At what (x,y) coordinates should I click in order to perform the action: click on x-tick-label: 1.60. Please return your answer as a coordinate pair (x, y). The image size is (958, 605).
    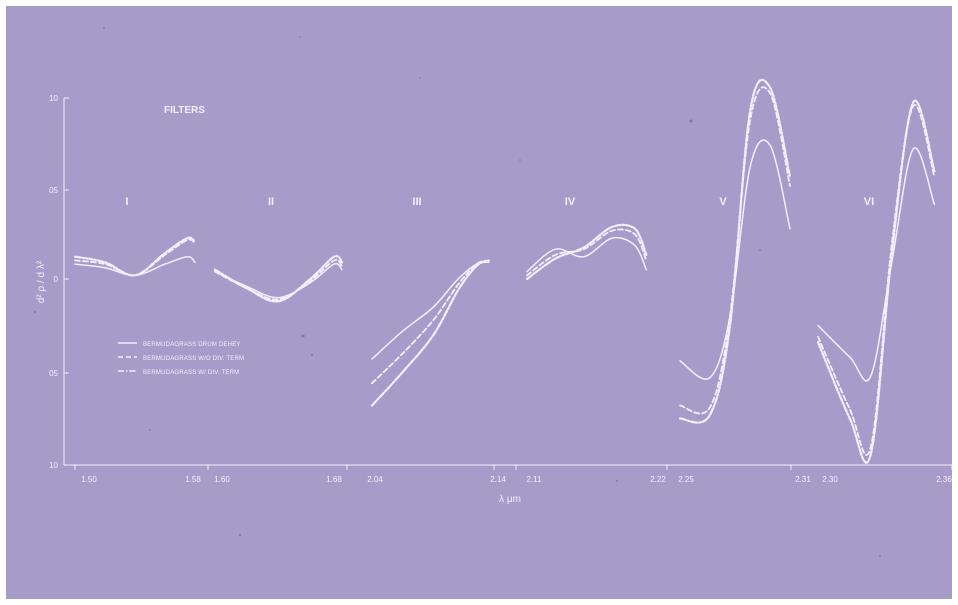
    Looking at the image, I should click on (222, 479).